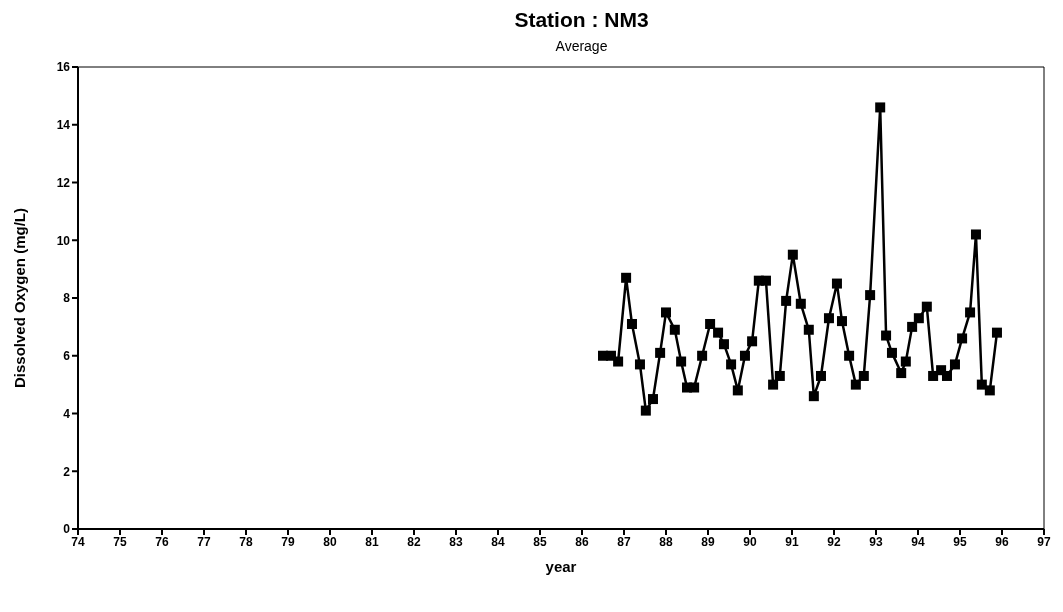  Describe the element at coordinates (666, 541) in the screenshot. I see `x-tick-label: 88` at that location.